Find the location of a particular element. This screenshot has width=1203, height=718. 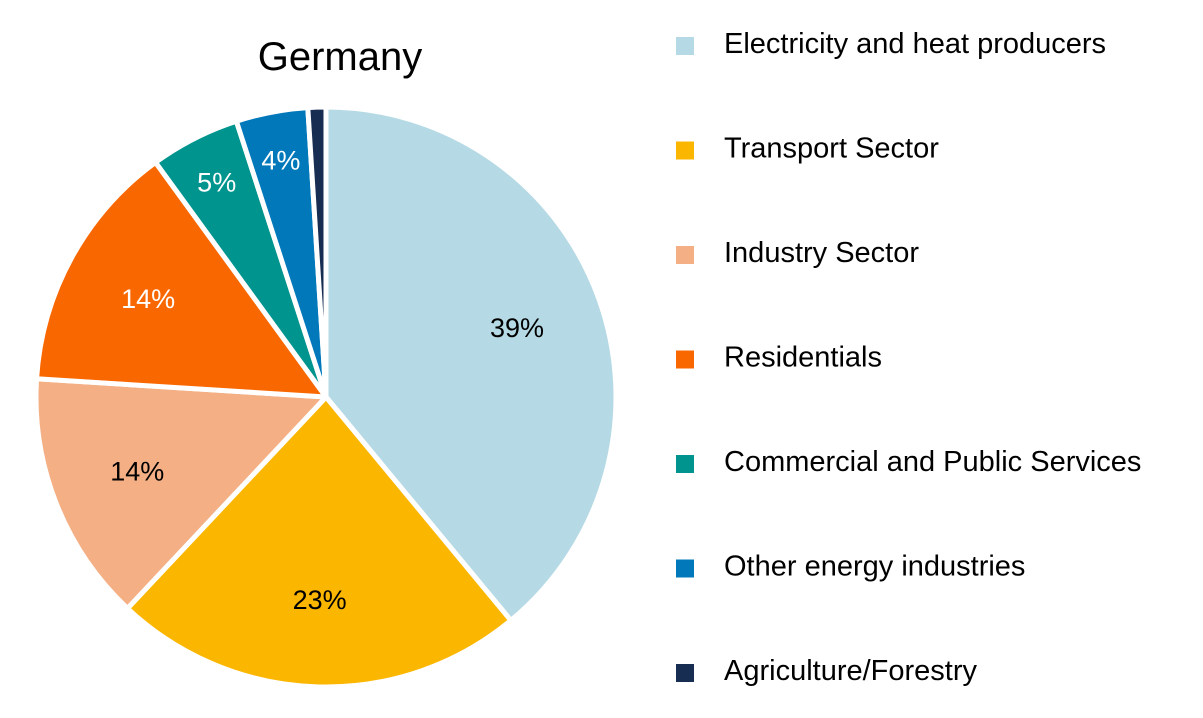

legend-label: Agriculture/Forestry is located at coordinates (851, 671).